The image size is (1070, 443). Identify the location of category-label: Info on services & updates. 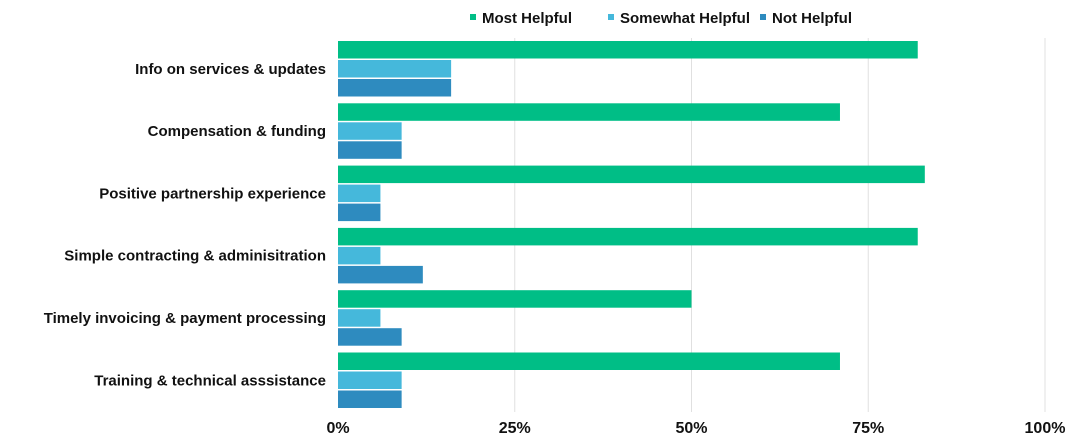
(230, 69).